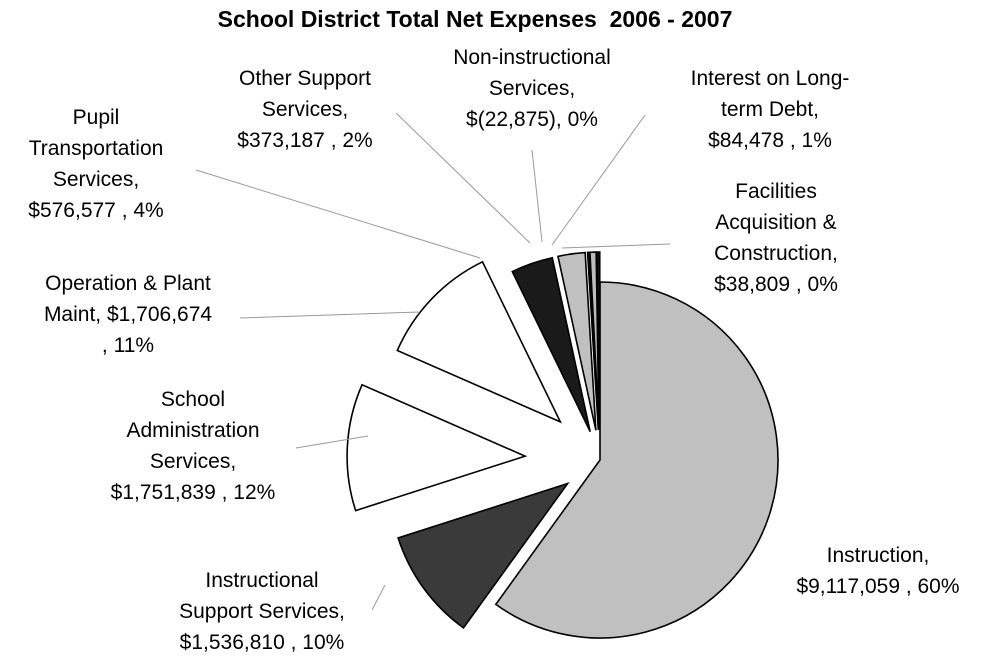  What do you see at coordinates (96, 117) in the screenshot?
I see `slice-label-line: Pupil` at bounding box center [96, 117].